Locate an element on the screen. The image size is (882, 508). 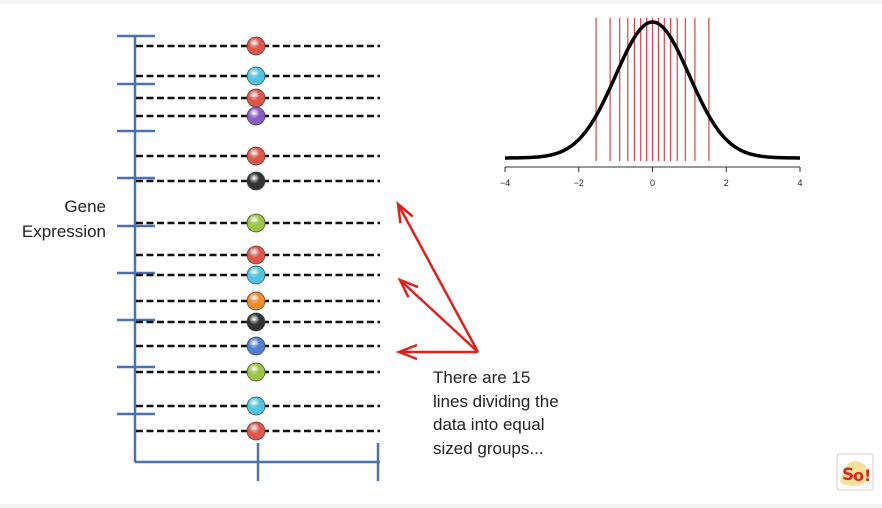
chart-tick-label: −2 is located at coordinates (579, 183).